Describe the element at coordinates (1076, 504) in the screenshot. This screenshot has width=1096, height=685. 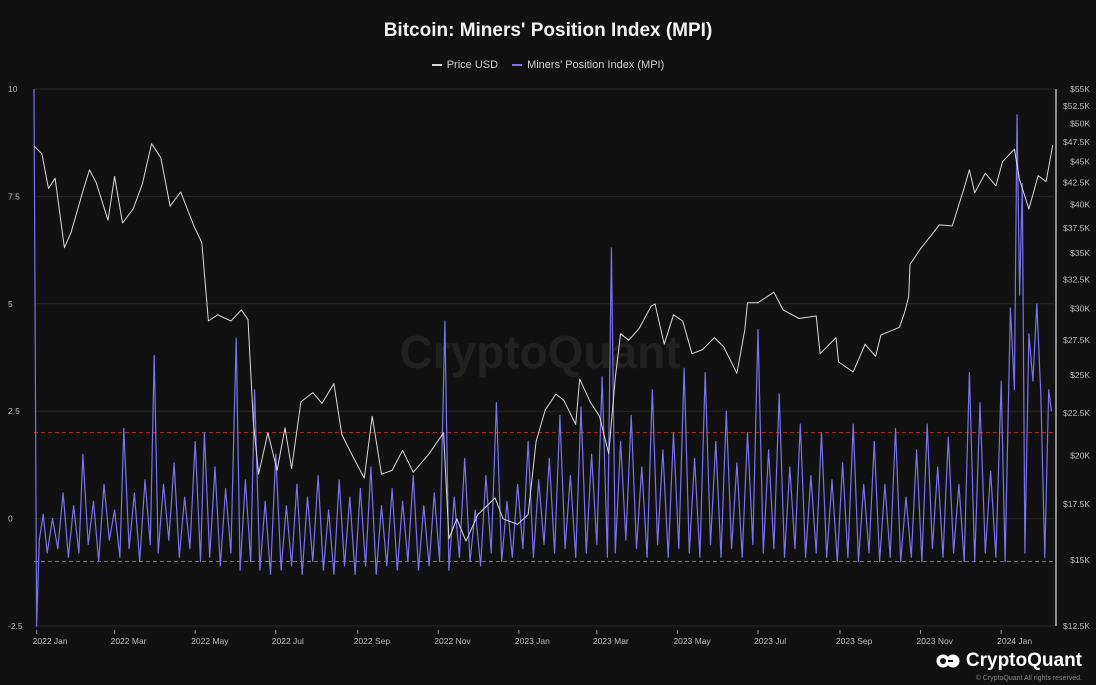
I see `right-tick-label: $17.5K` at that location.